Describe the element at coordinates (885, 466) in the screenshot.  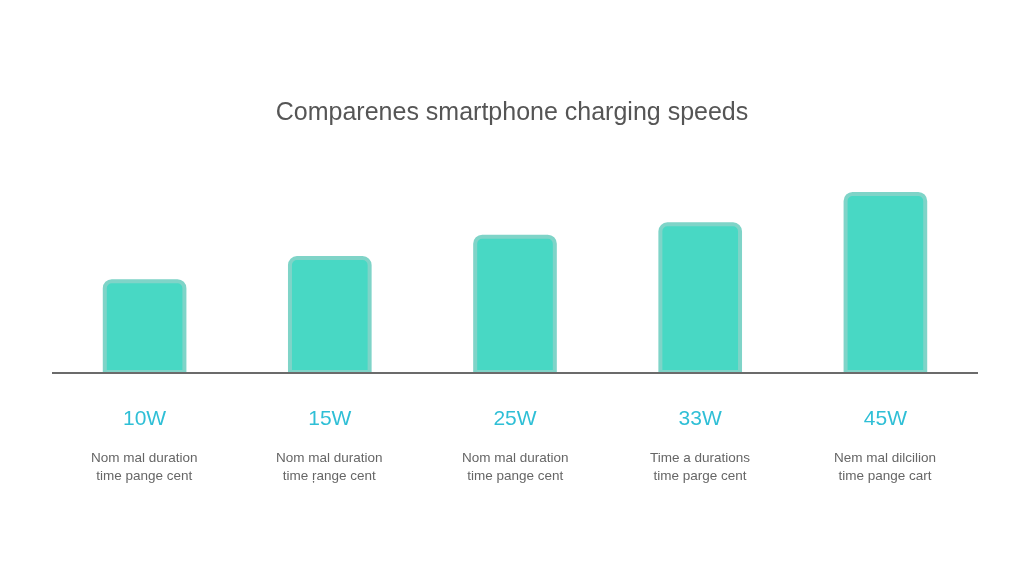
I see `text: Nem mal dilcilion time pange cart` at that location.